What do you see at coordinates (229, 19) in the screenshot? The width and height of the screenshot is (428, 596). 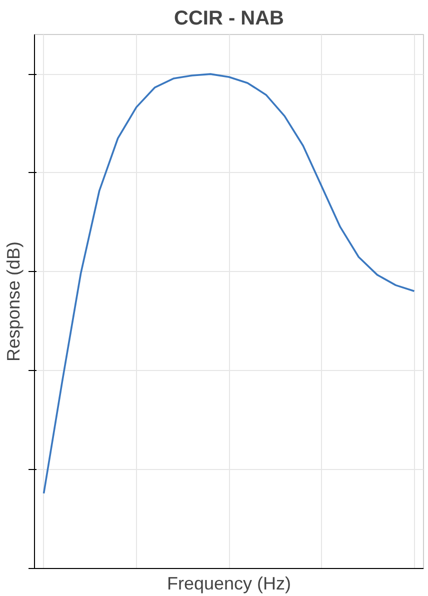 I see `chart-title: CCIR - NAB` at bounding box center [229, 19].